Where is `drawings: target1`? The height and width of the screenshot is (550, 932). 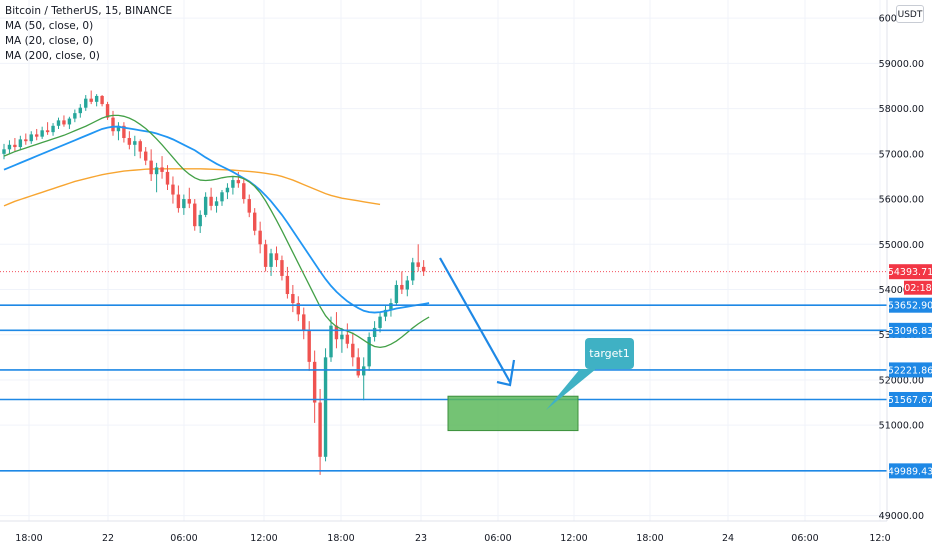 drawings: target1 is located at coordinates (536, 344).